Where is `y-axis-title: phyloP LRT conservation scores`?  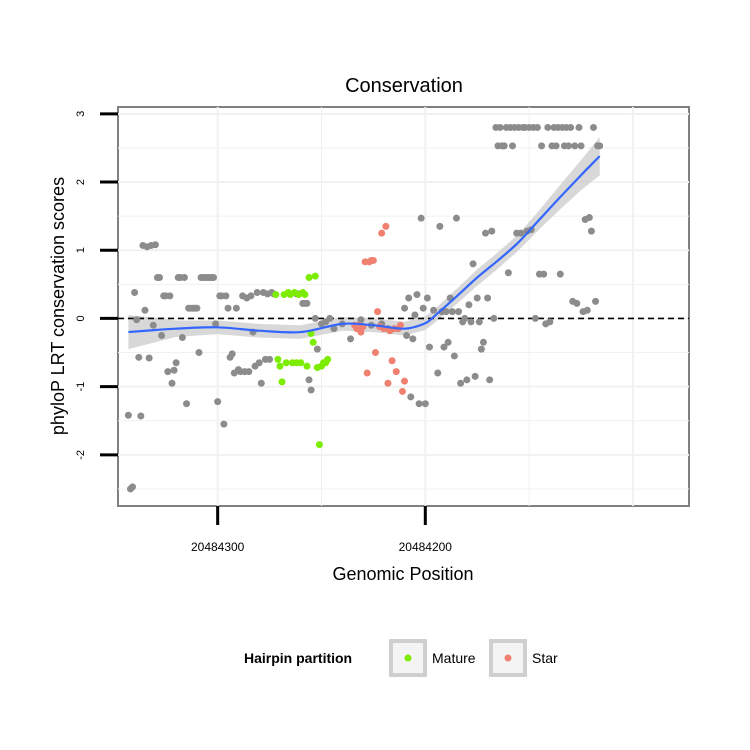 y-axis-title: phyloP LRT conservation scores is located at coordinates (58, 306).